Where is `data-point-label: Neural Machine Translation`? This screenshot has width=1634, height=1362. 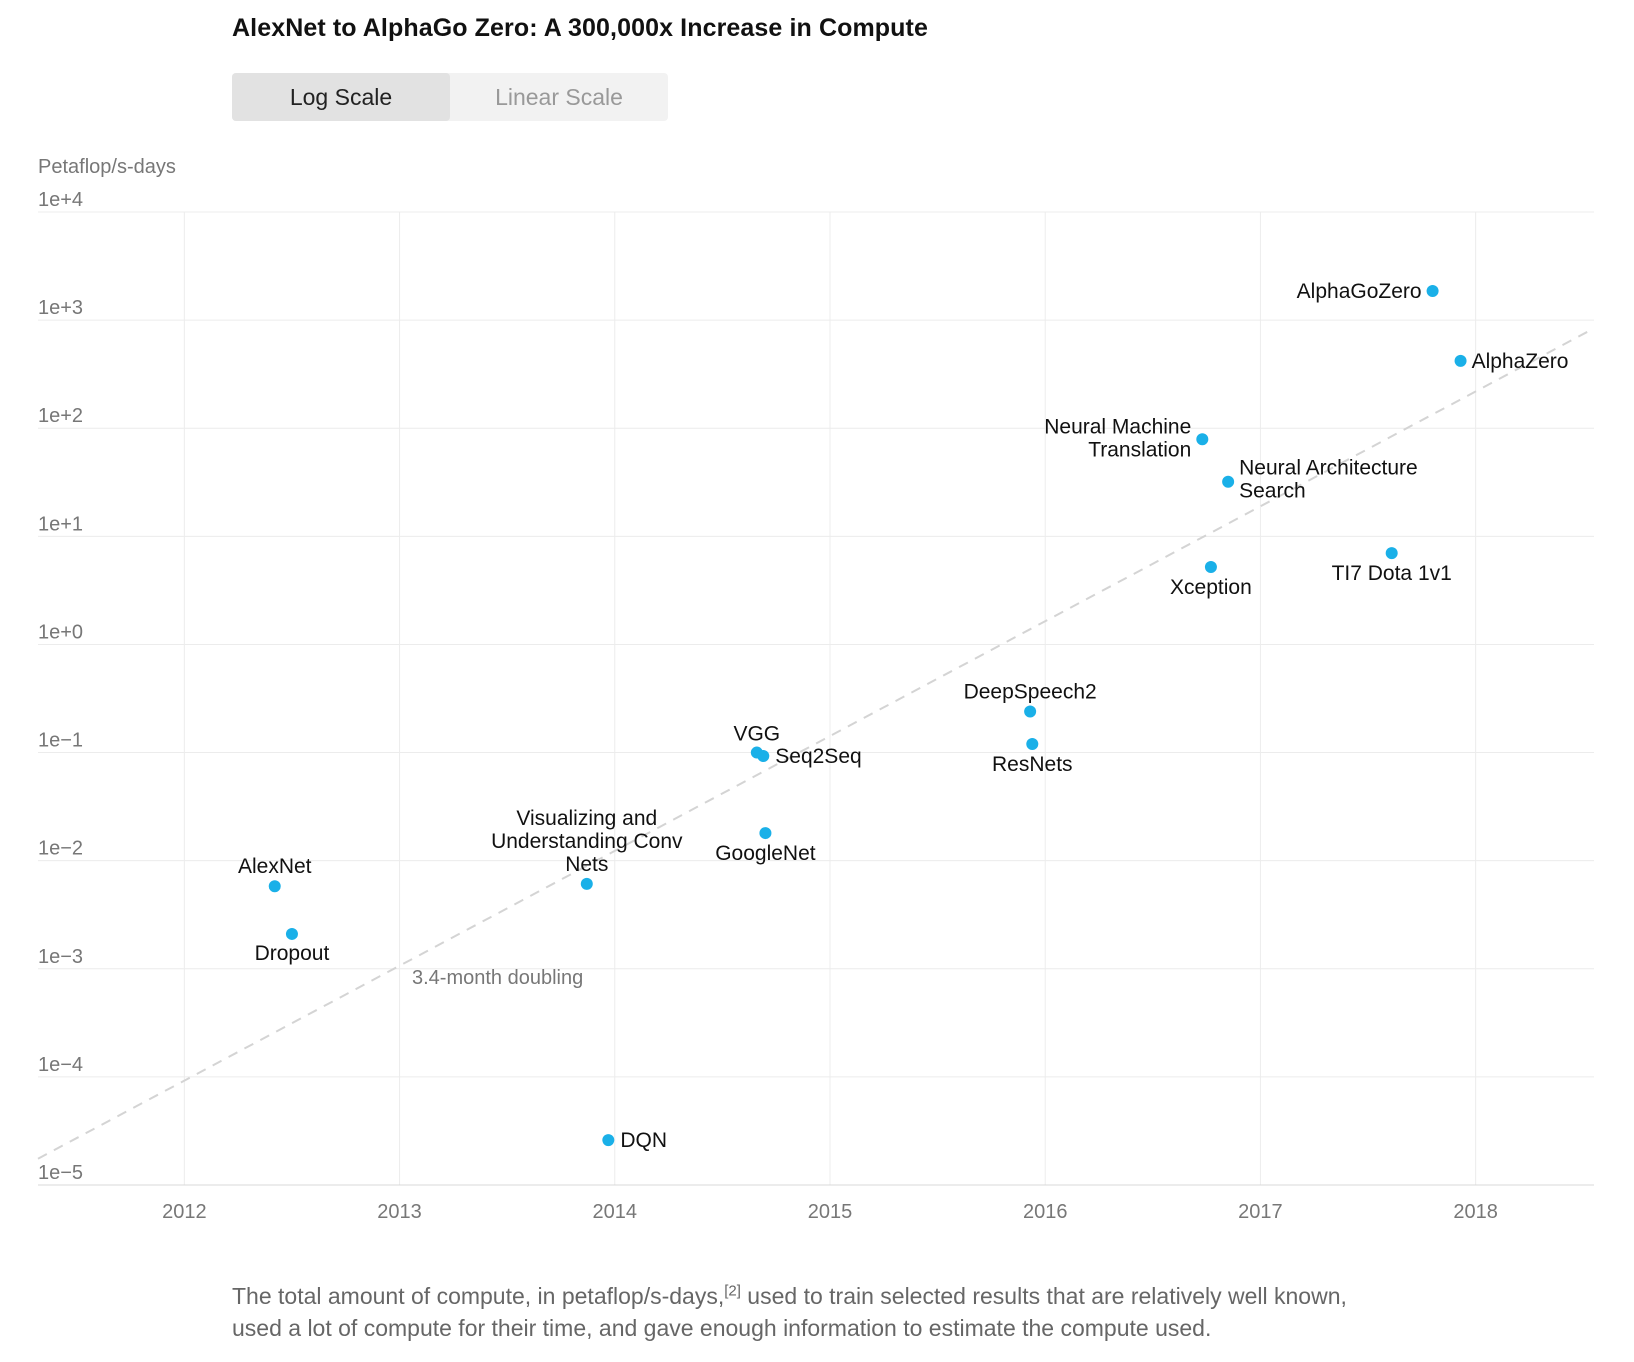 data-point-label: Neural Machine Translation is located at coordinates (1117, 438).